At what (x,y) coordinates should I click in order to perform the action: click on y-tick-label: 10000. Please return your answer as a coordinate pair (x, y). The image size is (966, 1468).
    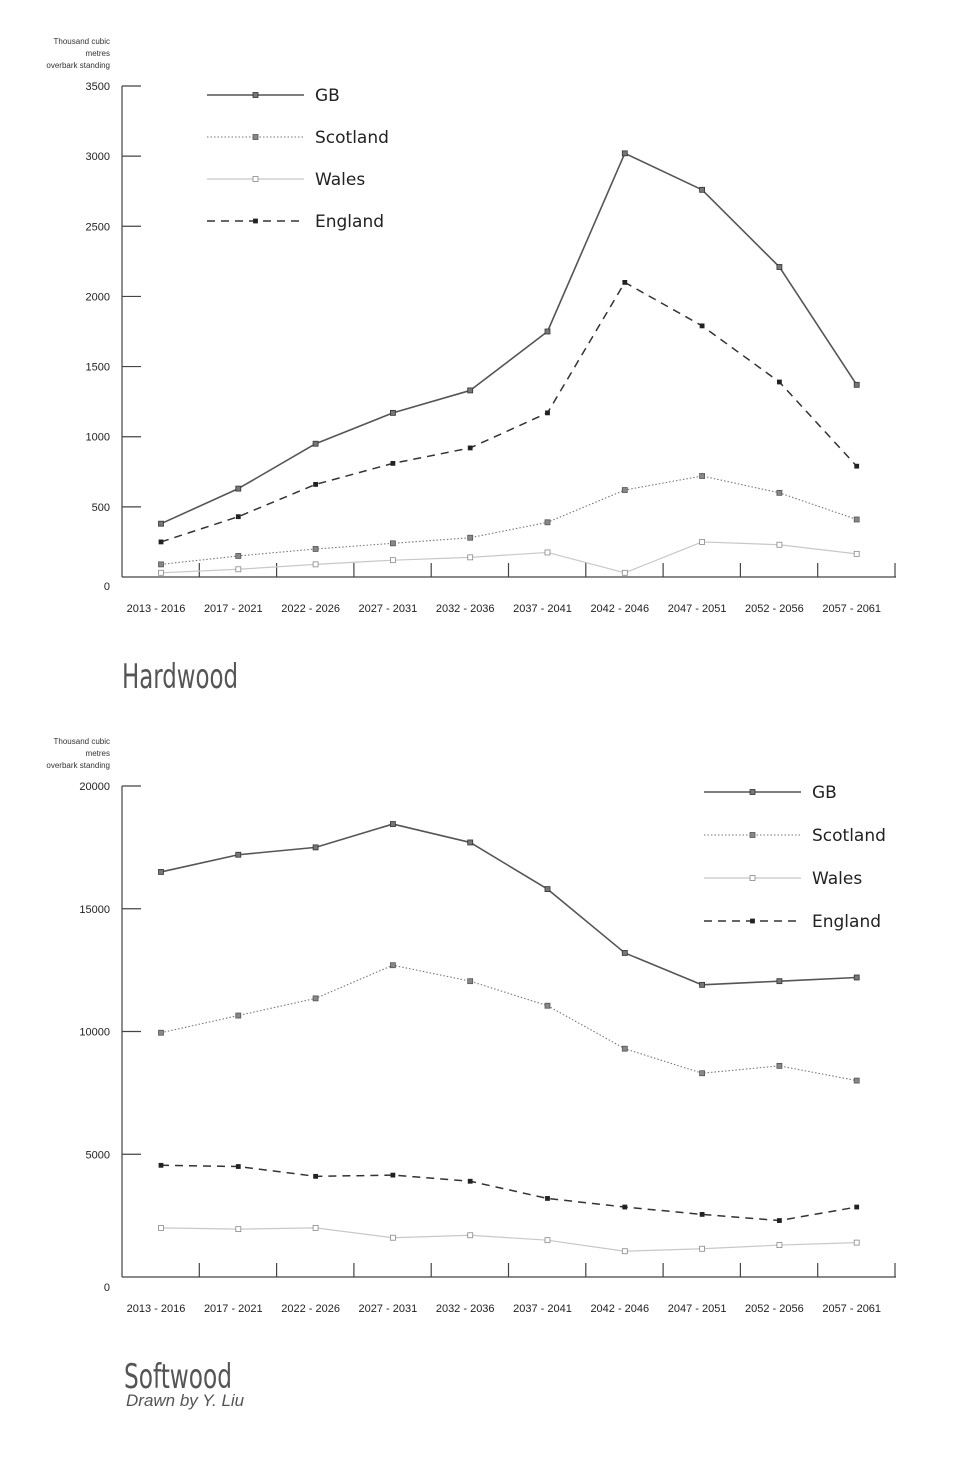
    Looking at the image, I should click on (94, 1033).